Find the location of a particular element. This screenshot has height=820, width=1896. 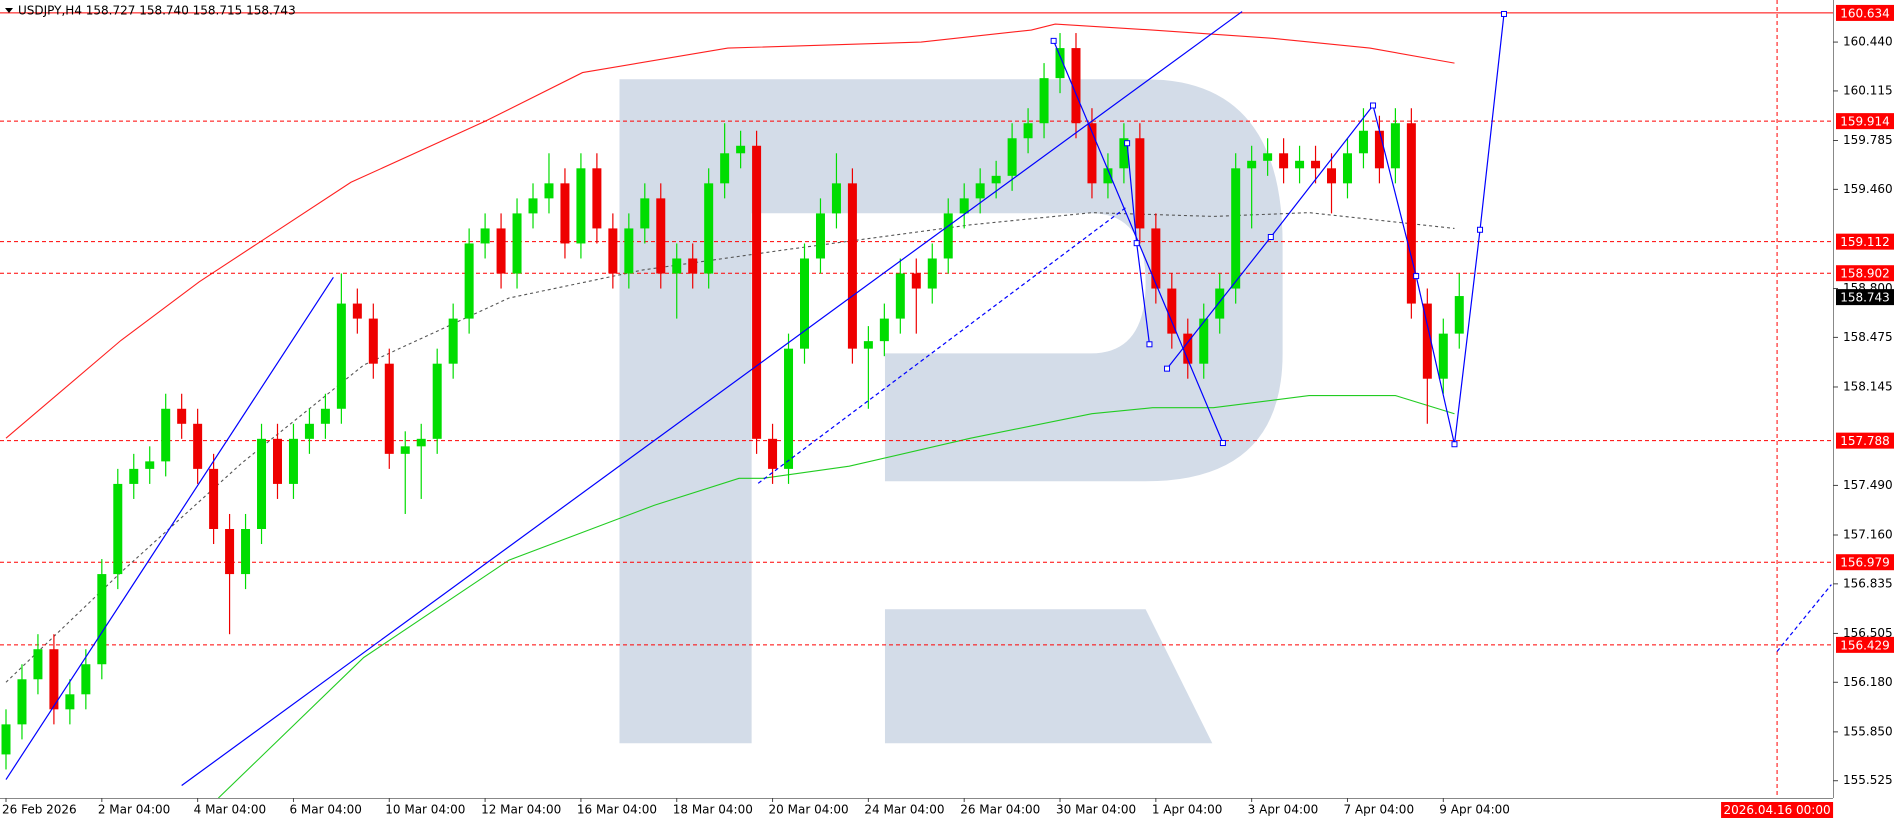

y-tick-label: 155.850 is located at coordinates (1868, 731).